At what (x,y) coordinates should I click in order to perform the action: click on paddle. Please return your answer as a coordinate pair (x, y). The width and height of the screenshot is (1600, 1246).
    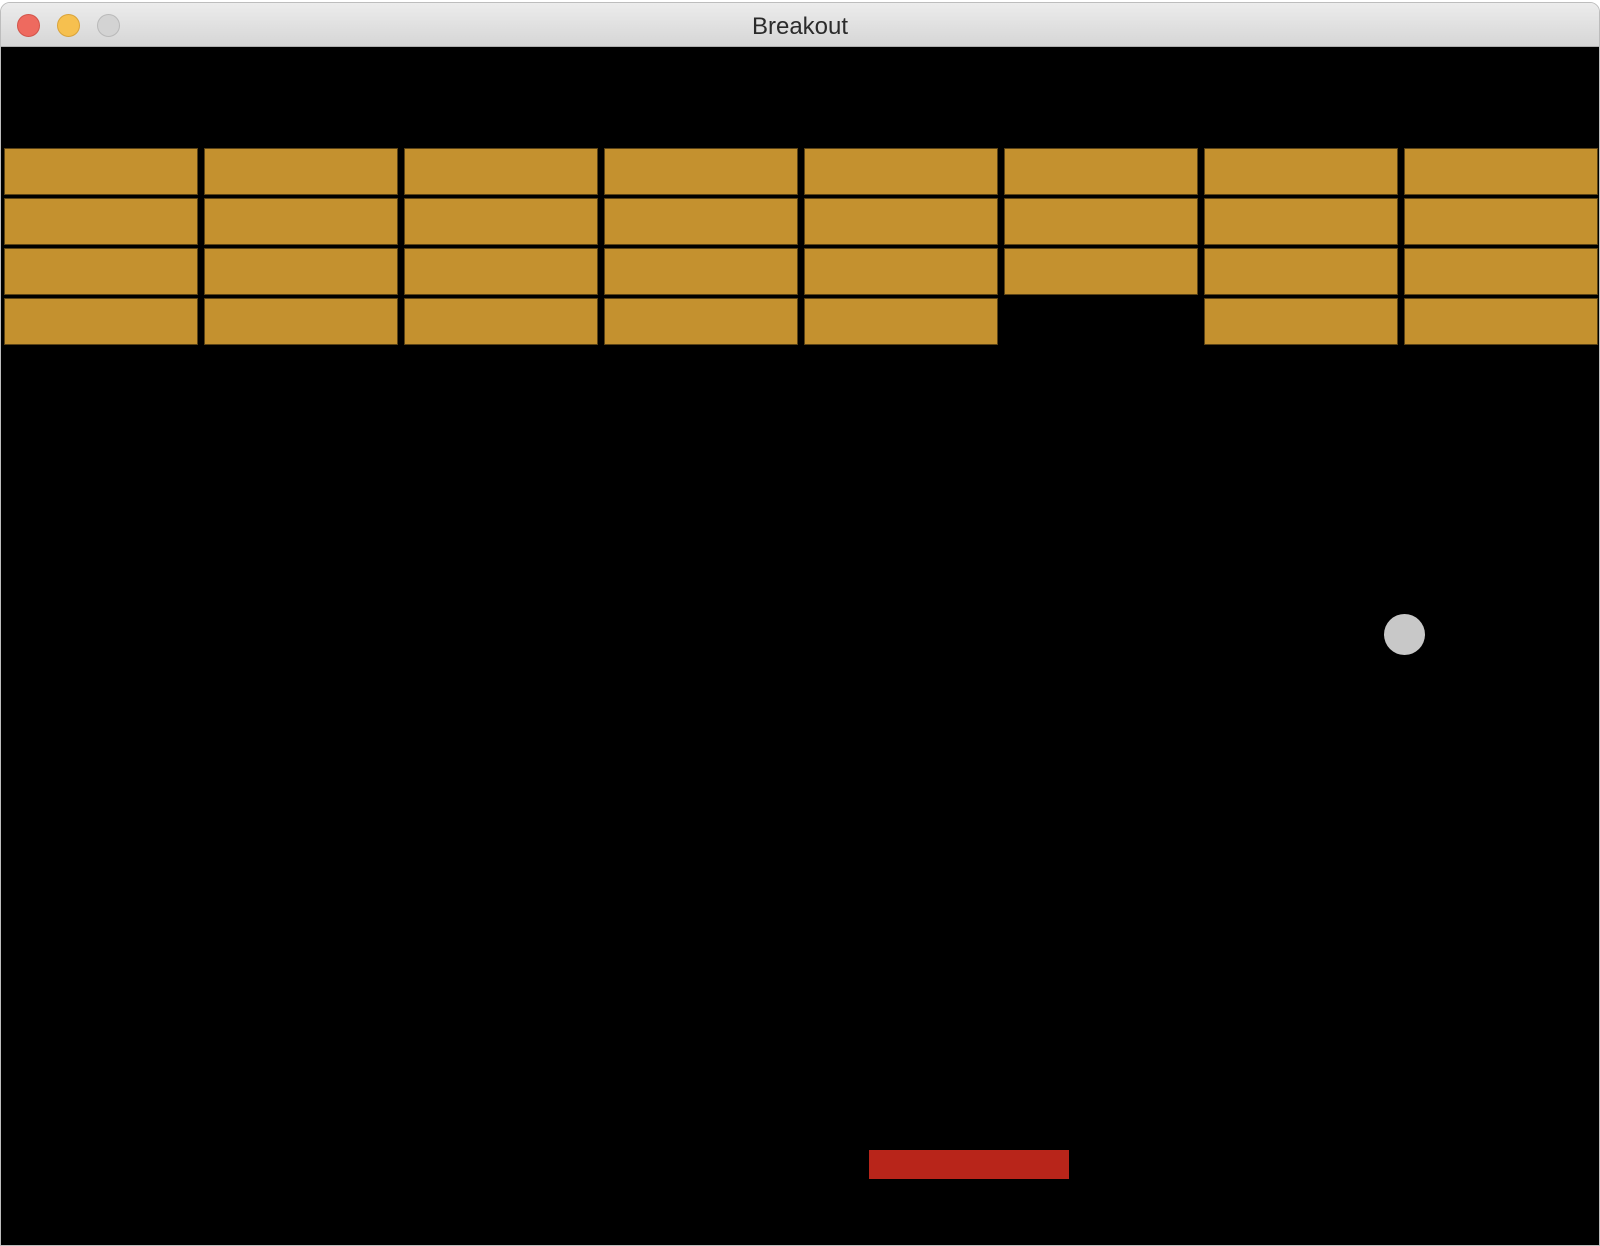
    Looking at the image, I should click on (969, 1164).